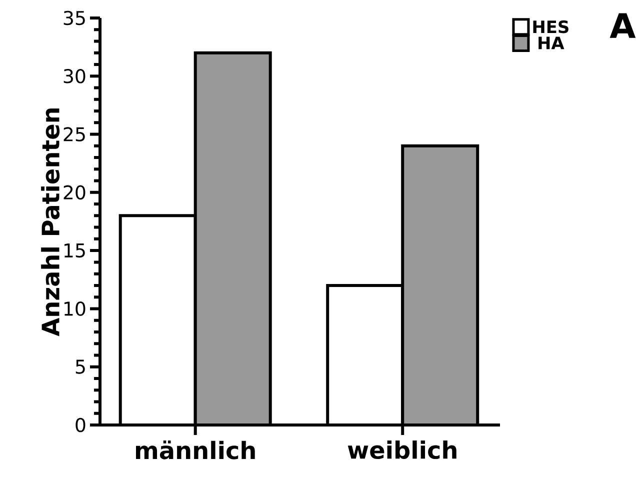 The width and height of the screenshot is (639, 487). What do you see at coordinates (402, 450) in the screenshot?
I see `x-tick-label: weiblich` at bounding box center [402, 450].